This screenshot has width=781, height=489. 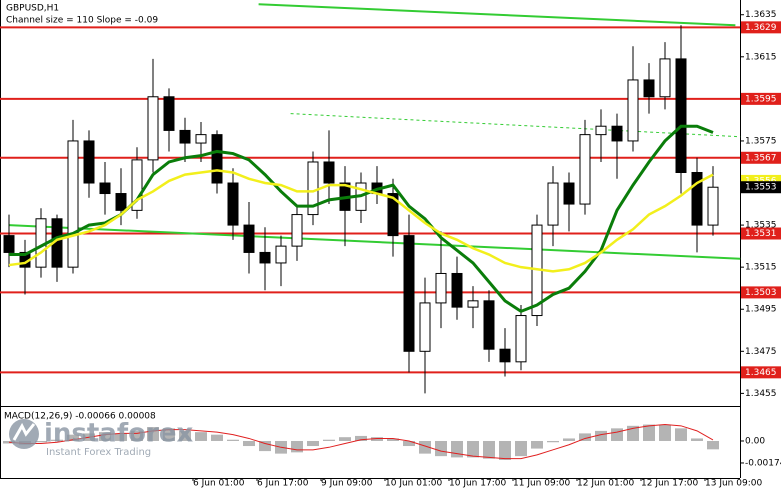 What do you see at coordinates (219, 484) in the screenshot?
I see `x-tick-label: 6 Jun 01:00` at bounding box center [219, 484].